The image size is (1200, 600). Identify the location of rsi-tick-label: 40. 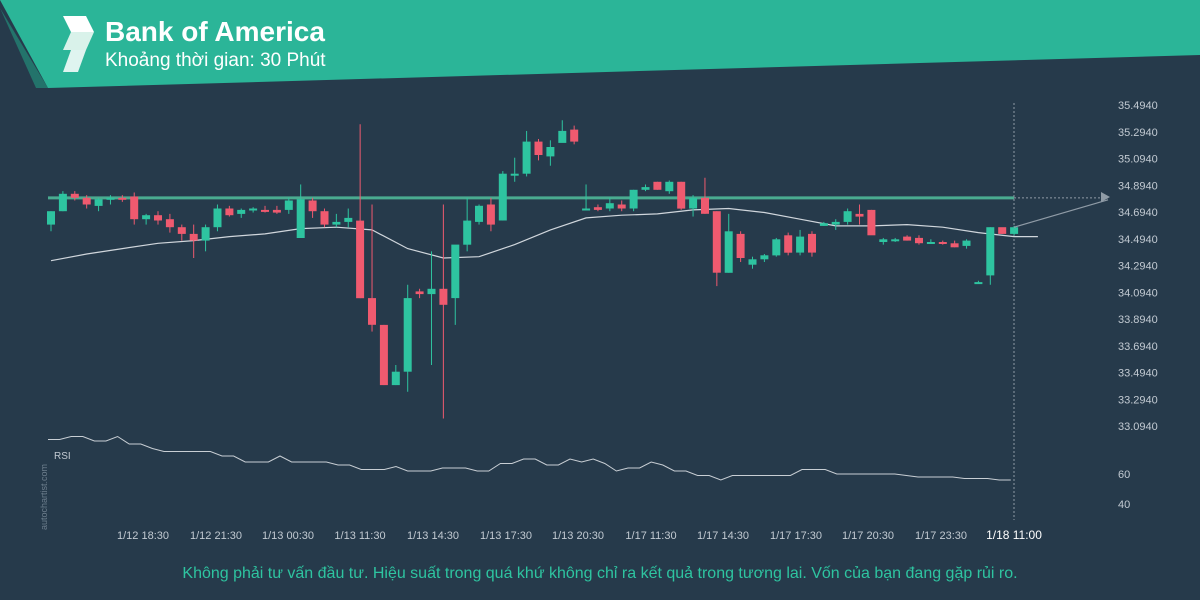
(1124, 505).